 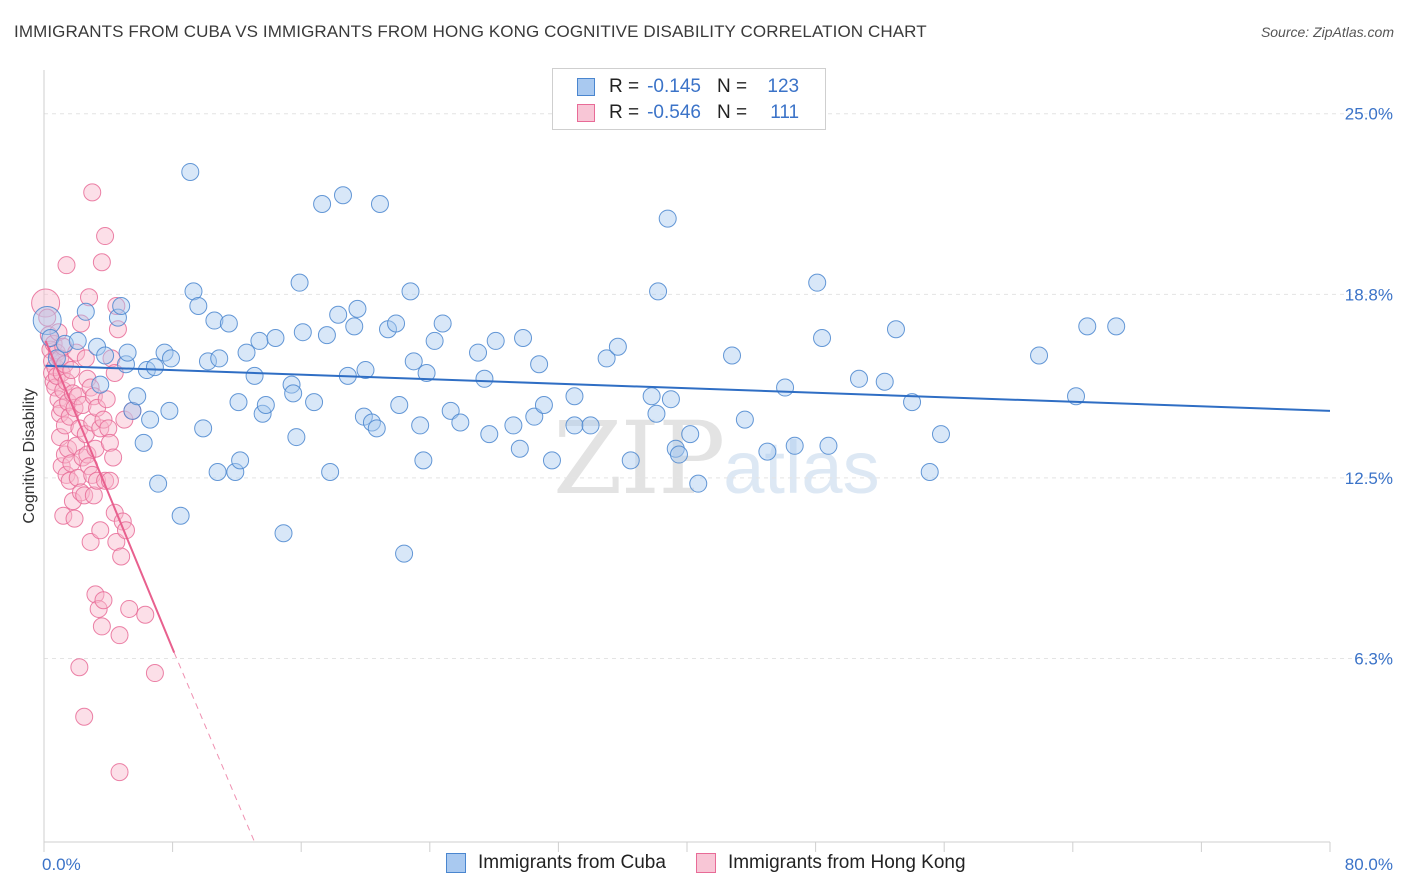 What do you see at coordinates (830, 863) in the screenshot?
I see `legend-item-hk: Immigrants from Hong Kong` at bounding box center [830, 863].